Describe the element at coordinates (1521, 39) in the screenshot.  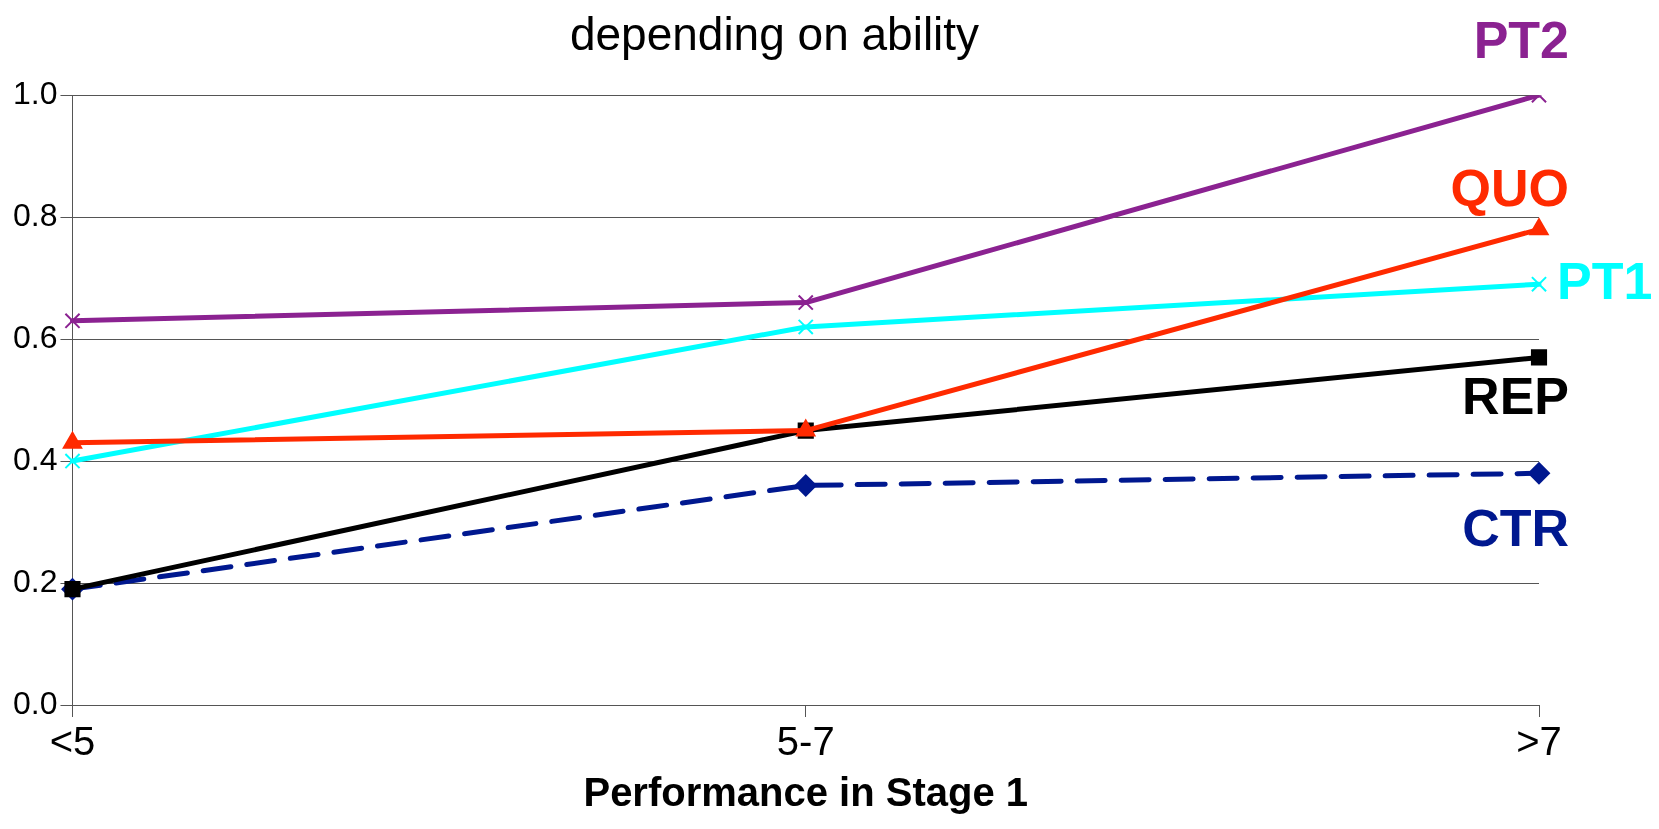
I see `series-label: PT2` at that location.